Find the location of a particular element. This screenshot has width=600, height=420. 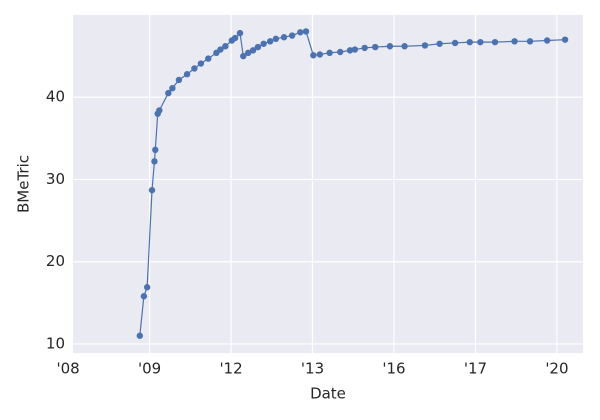

x-tick-label: '13 is located at coordinates (312, 369).